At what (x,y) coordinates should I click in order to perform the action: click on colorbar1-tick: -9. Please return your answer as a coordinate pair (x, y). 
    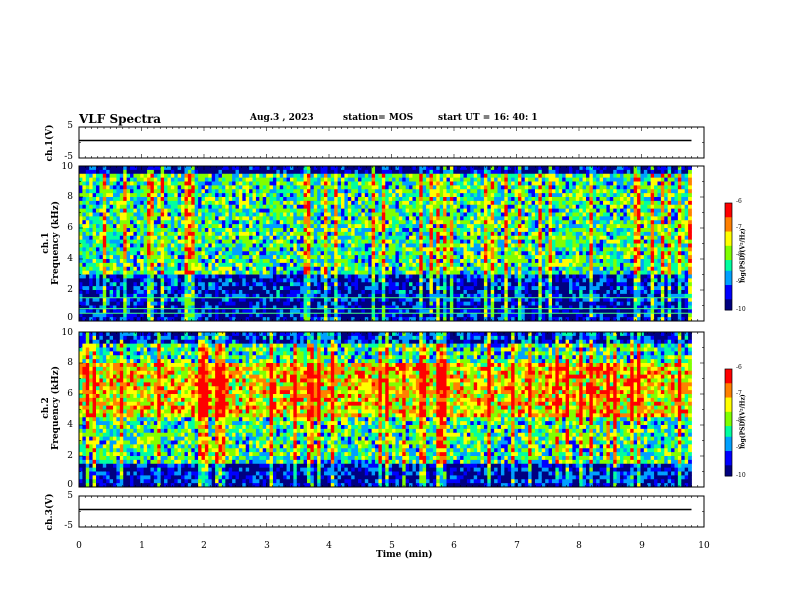
    Looking at the image, I should click on (739, 281).